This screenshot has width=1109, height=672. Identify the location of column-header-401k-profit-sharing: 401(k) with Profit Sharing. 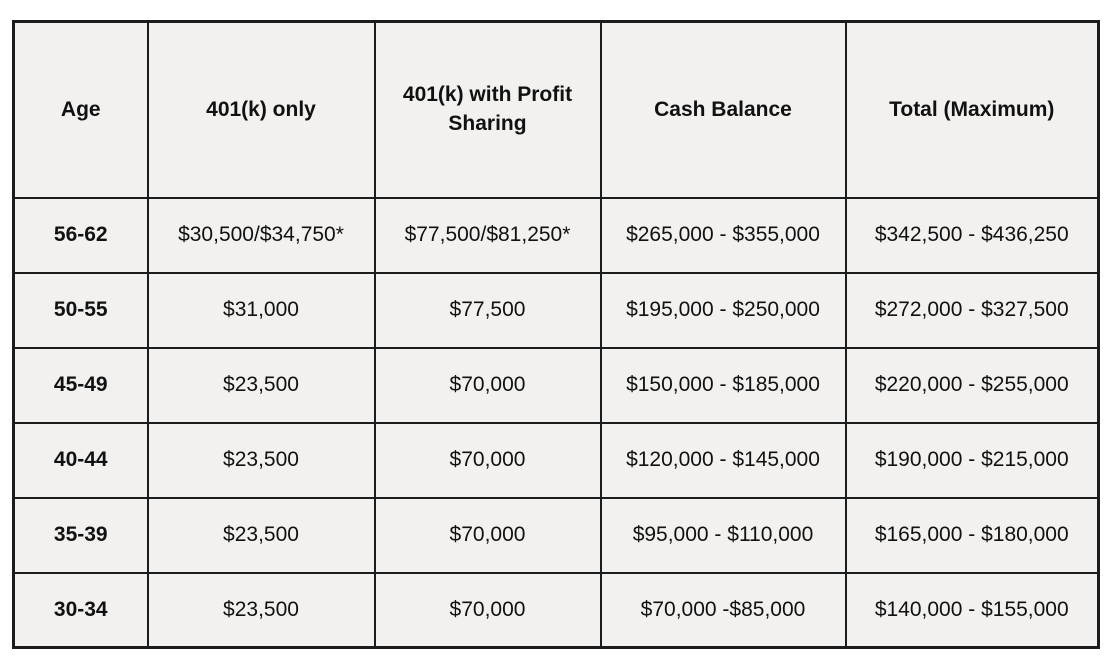
(487, 109).